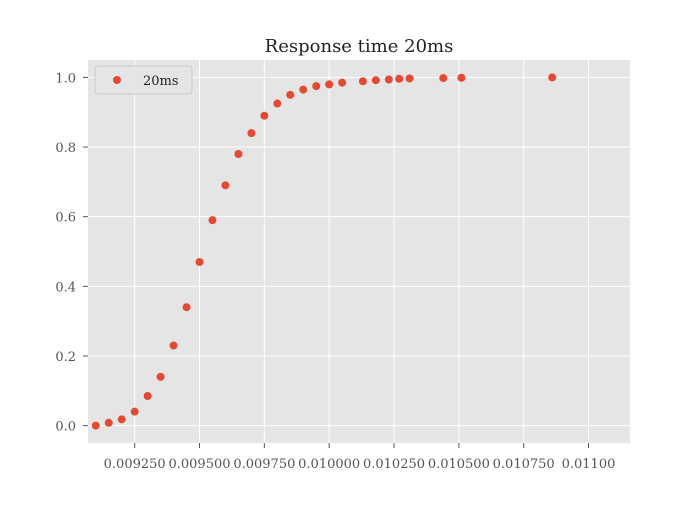 The width and height of the screenshot is (700, 505). Describe the element at coordinates (264, 464) in the screenshot. I see `x-tick-label: 0.009750` at that location.